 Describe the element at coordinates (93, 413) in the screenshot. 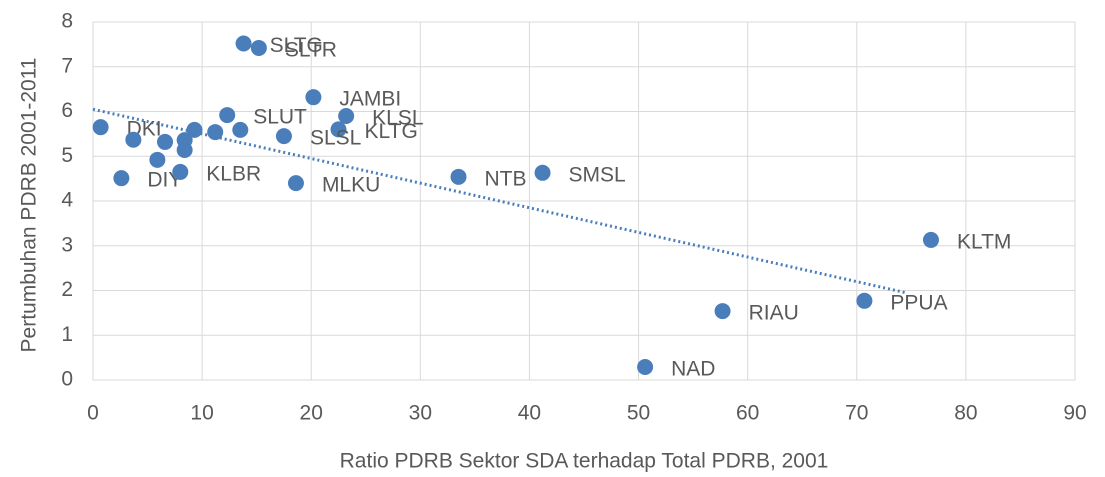

I see `x-tick-label: 0` at that location.